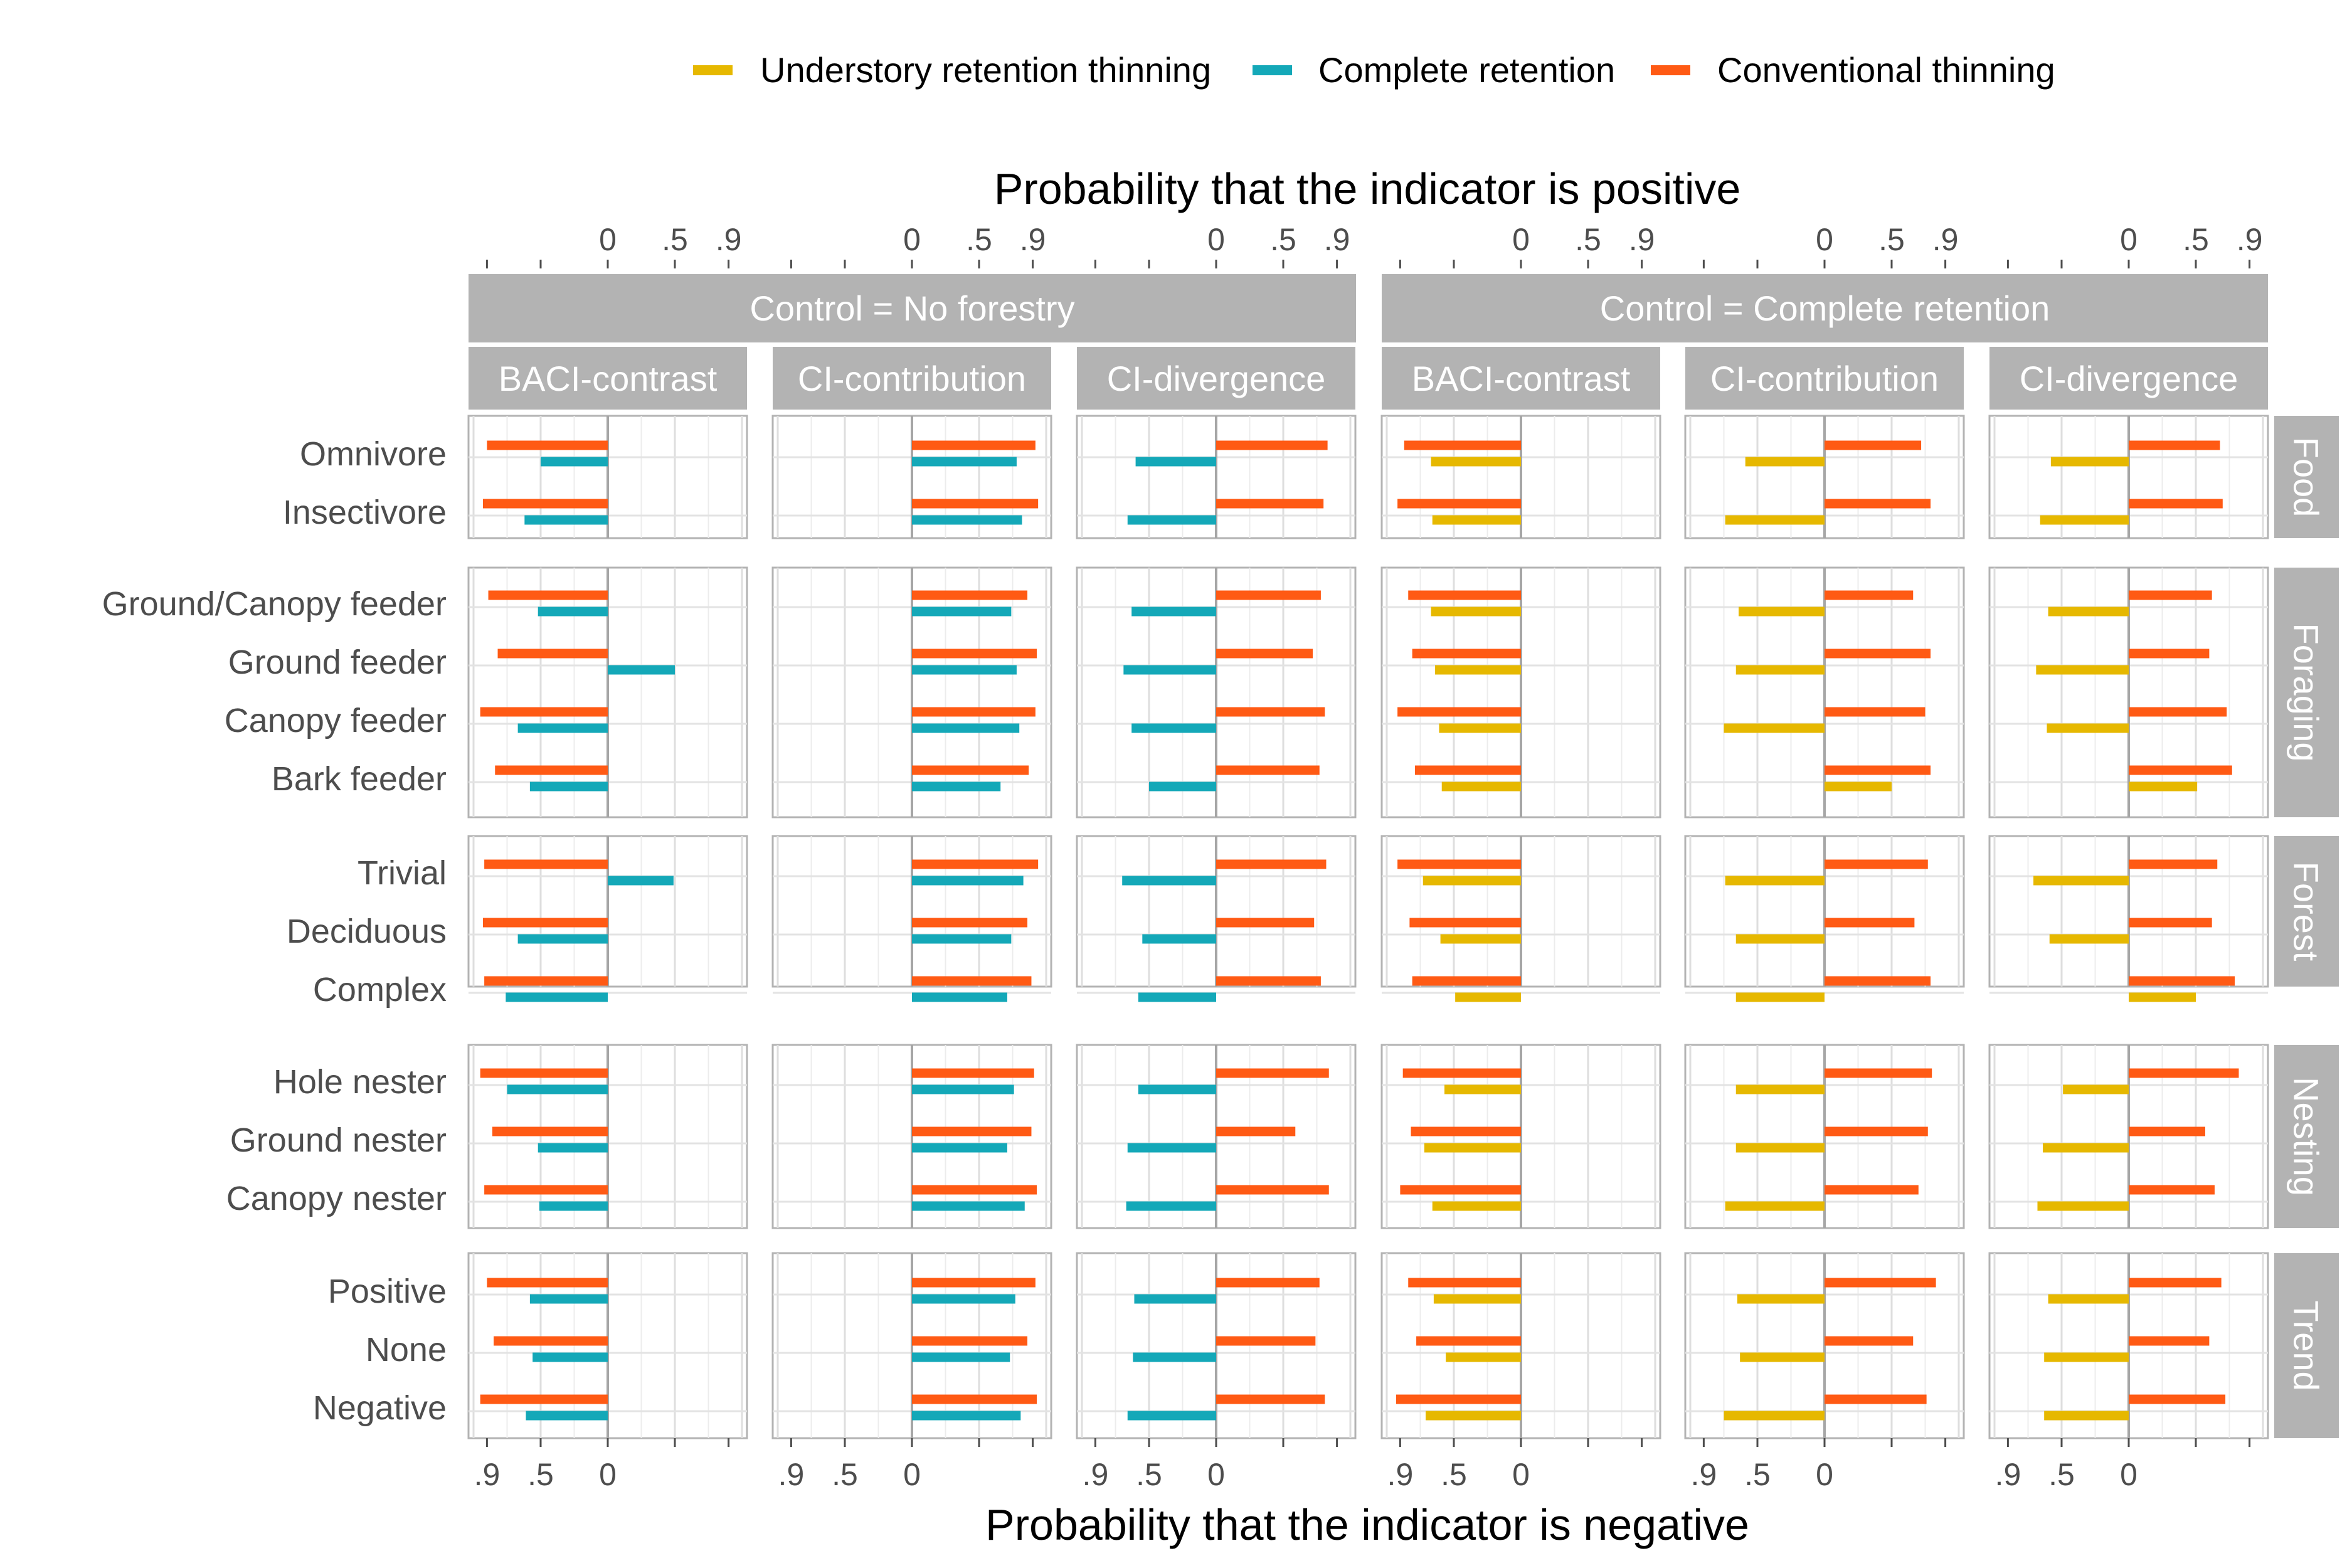 Image resolution: width=2352 pixels, height=1568 pixels. What do you see at coordinates (1780, 1148) in the screenshot?
I see `bar-understory-retention-thinning-ground-nester` at bounding box center [1780, 1148].